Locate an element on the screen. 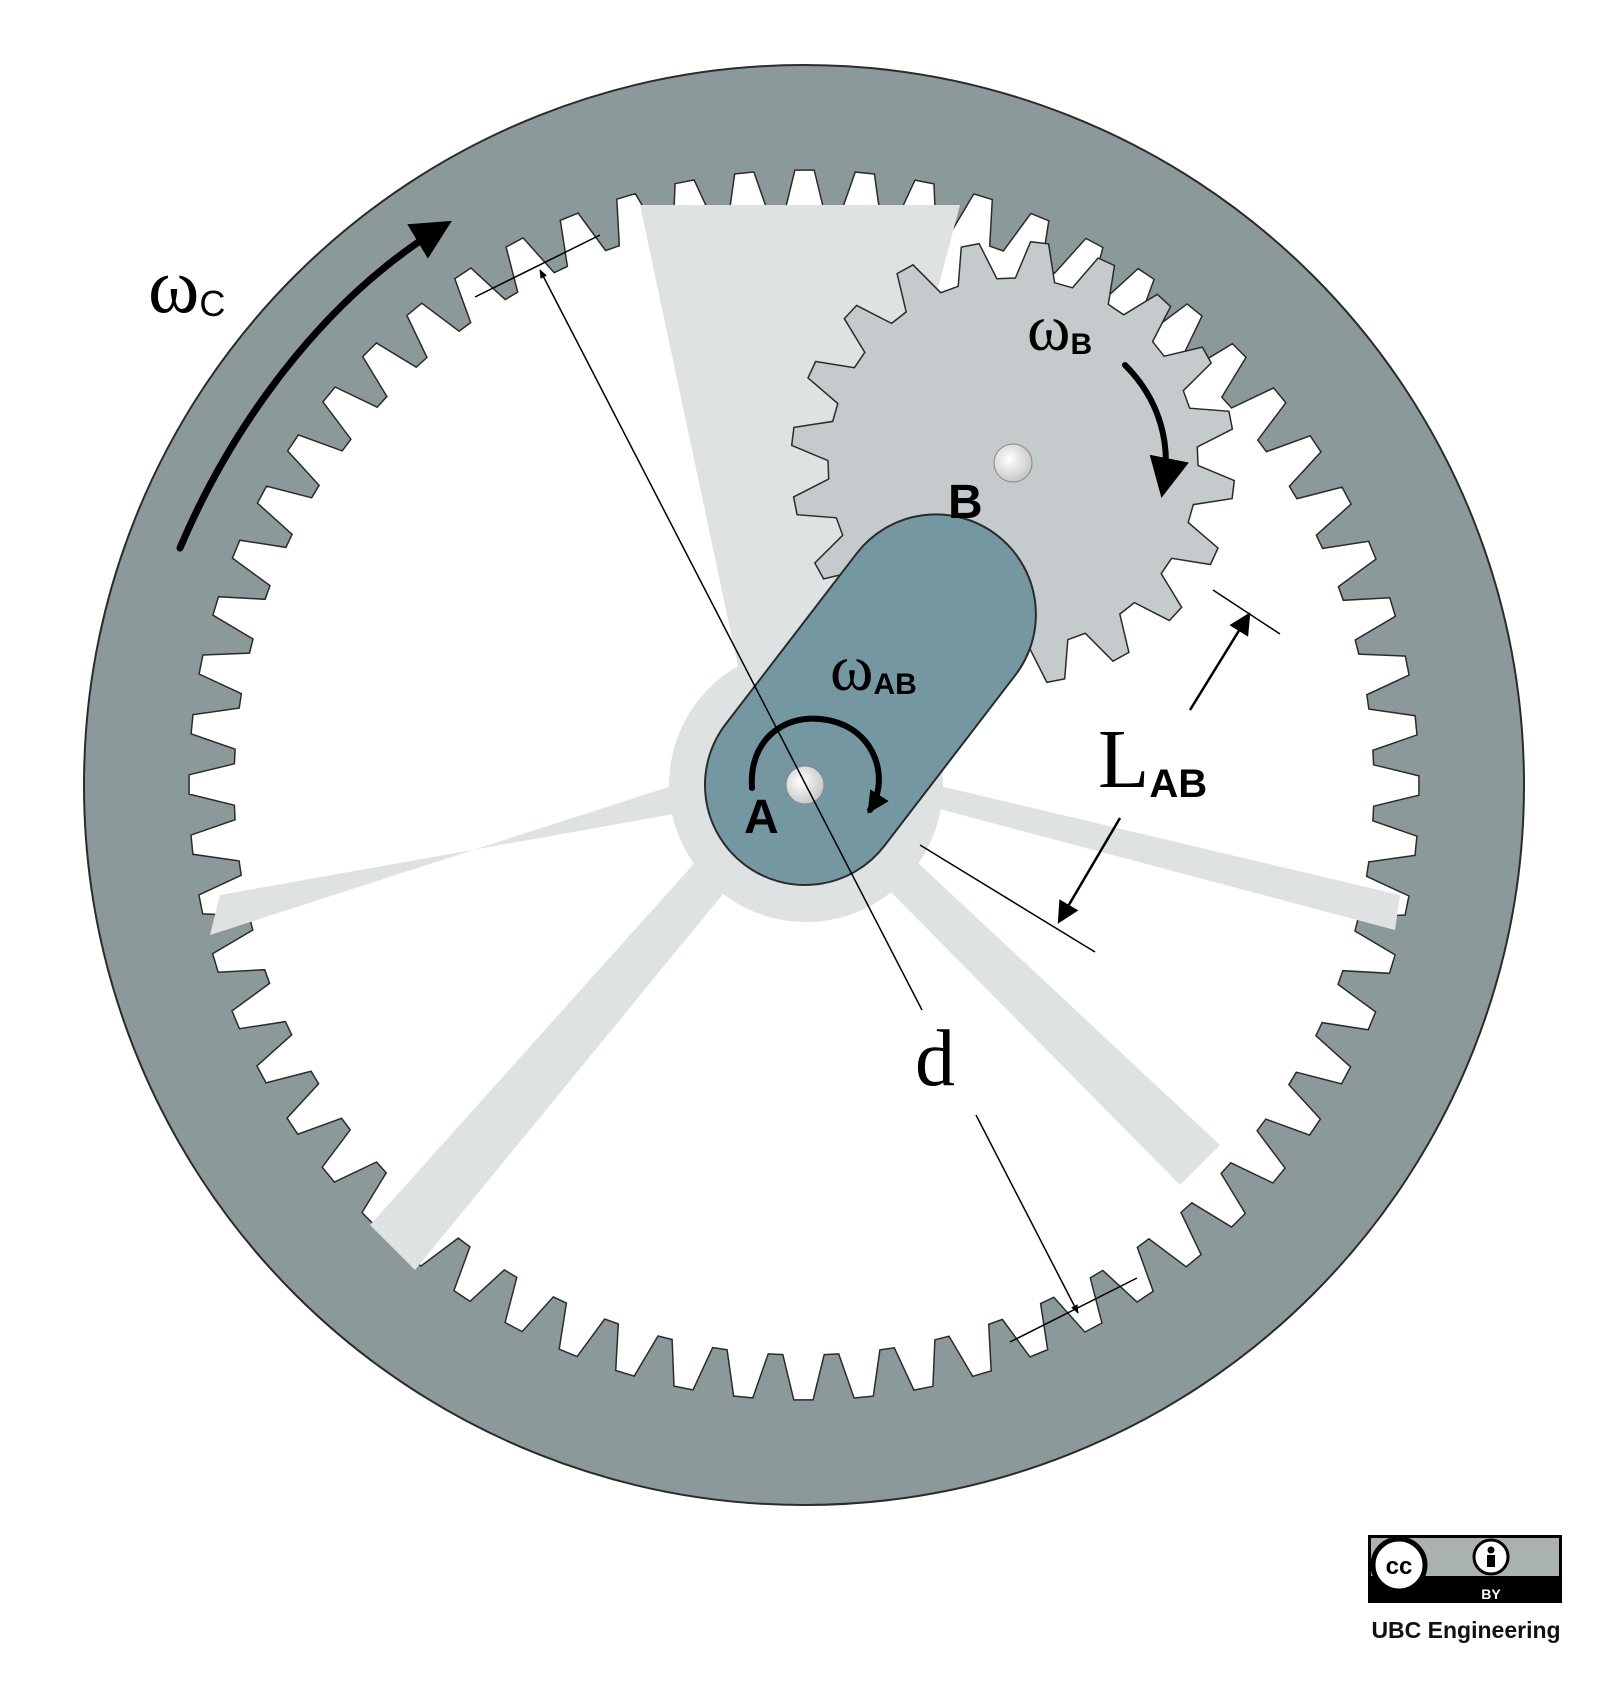 The width and height of the screenshot is (1607, 1684). point-b-label: B is located at coordinates (965, 502).